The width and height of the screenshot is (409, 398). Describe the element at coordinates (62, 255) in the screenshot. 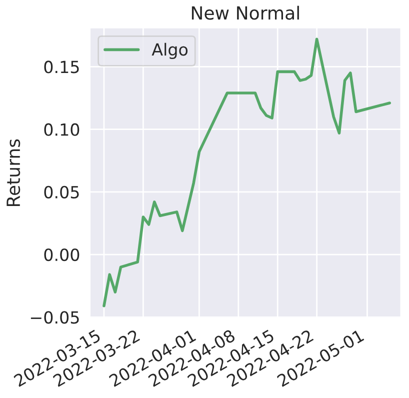

I see `y-tick-label: 0.00` at that location.